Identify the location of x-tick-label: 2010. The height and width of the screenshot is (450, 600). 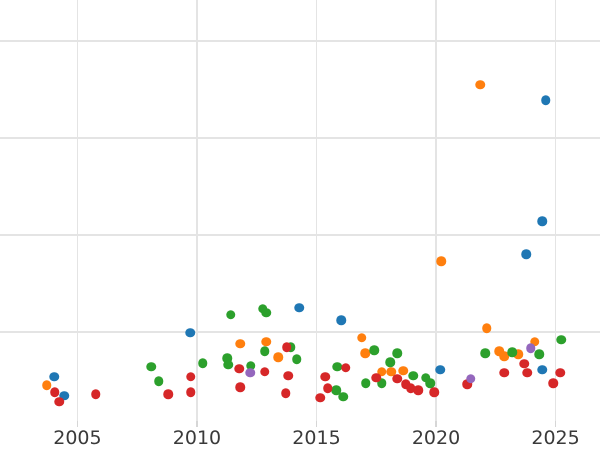
(197, 438).